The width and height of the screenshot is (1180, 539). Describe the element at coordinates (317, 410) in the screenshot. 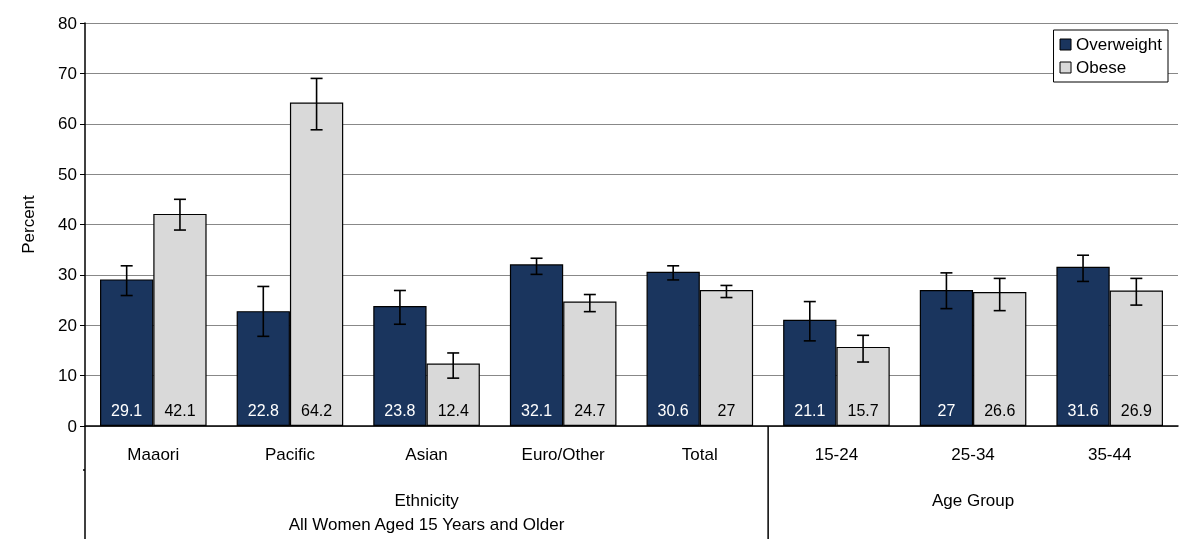

I see `data-label: 64.2` at that location.